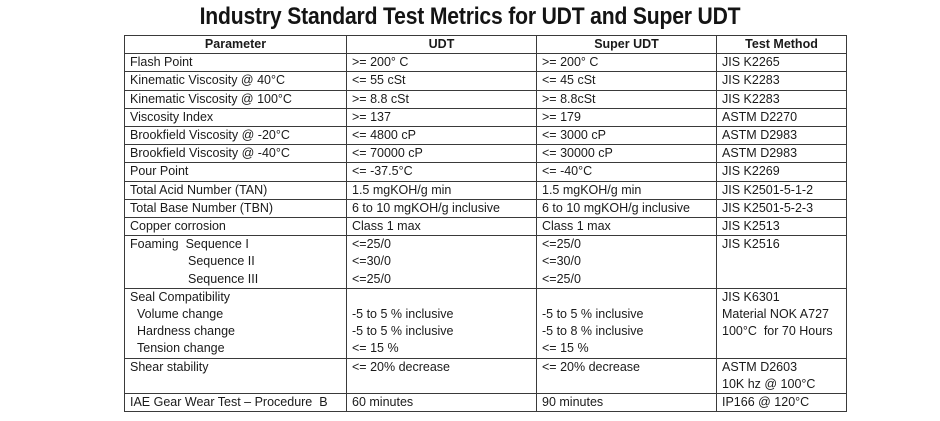  What do you see at coordinates (485, 117) in the screenshot?
I see `table-row: Viscosity Index >= 137 >= 179 ASTM D2270` at bounding box center [485, 117].